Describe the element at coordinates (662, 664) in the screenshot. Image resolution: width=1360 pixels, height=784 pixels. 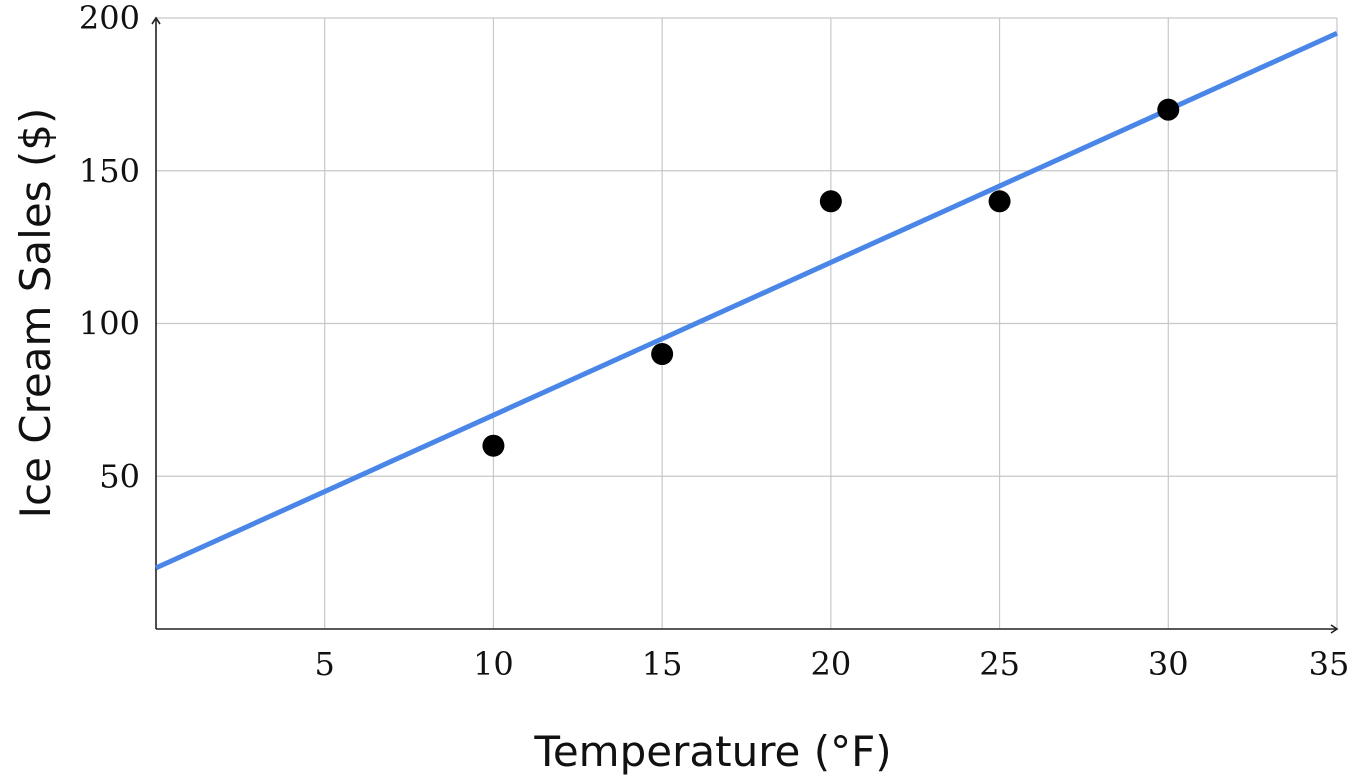
I see `x-tick-label-15: 15` at that location.